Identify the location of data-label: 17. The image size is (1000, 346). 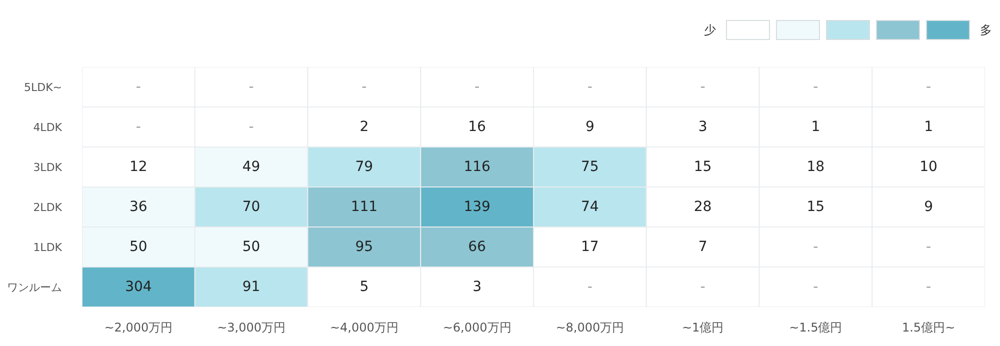
(590, 247).